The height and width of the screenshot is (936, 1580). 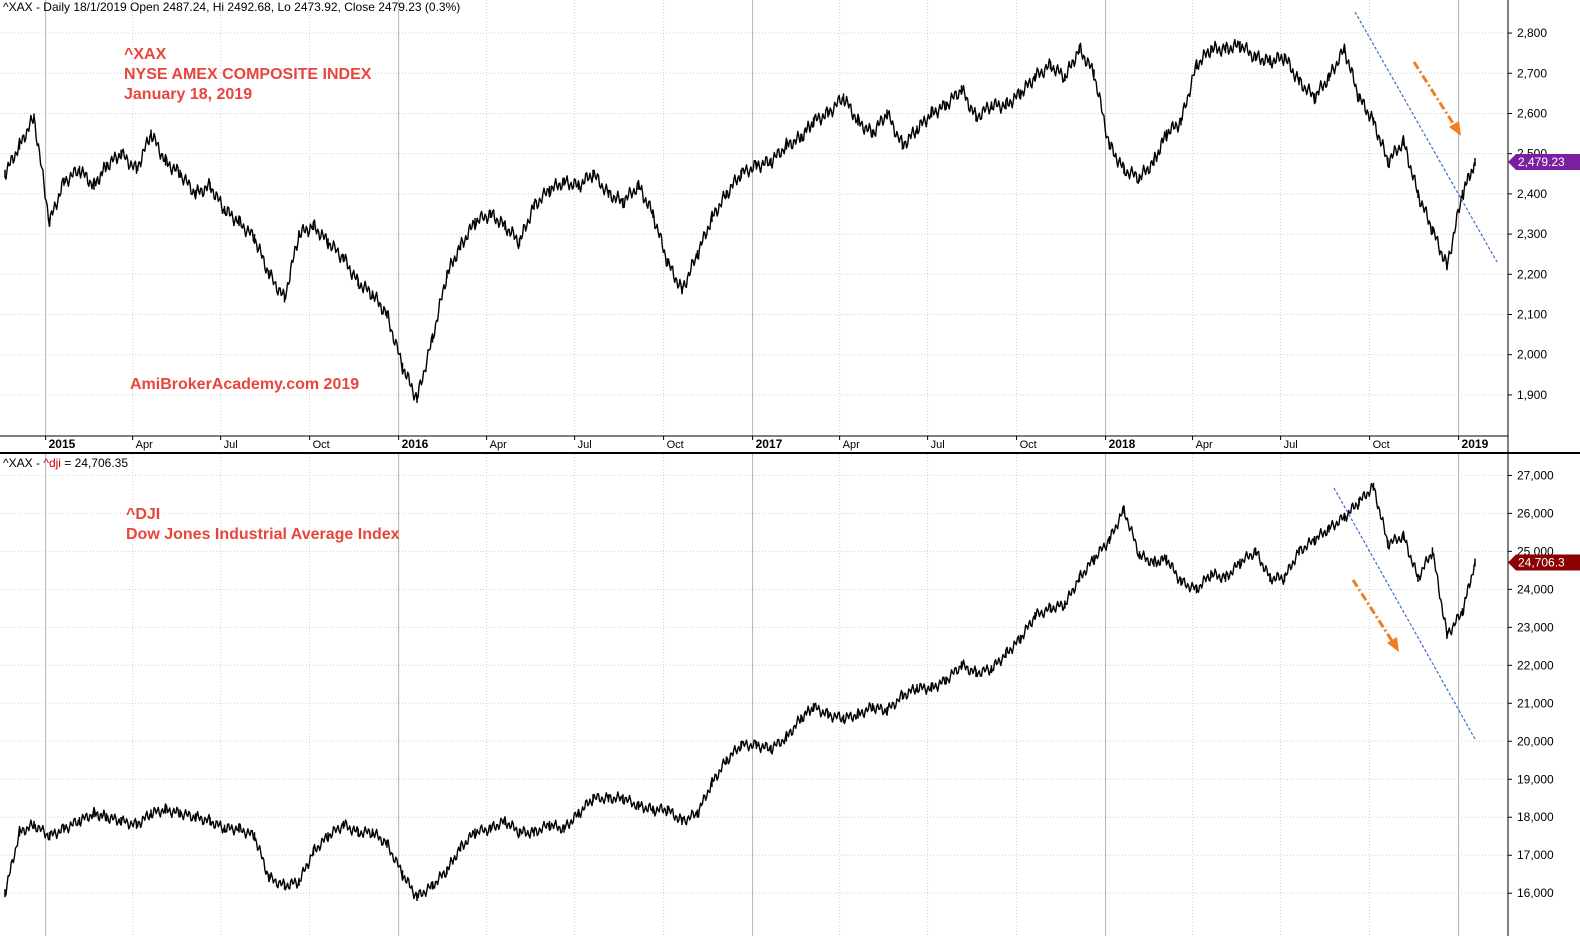 I want to click on y-tick-label: 19,000, so click(x=1535, y=779).